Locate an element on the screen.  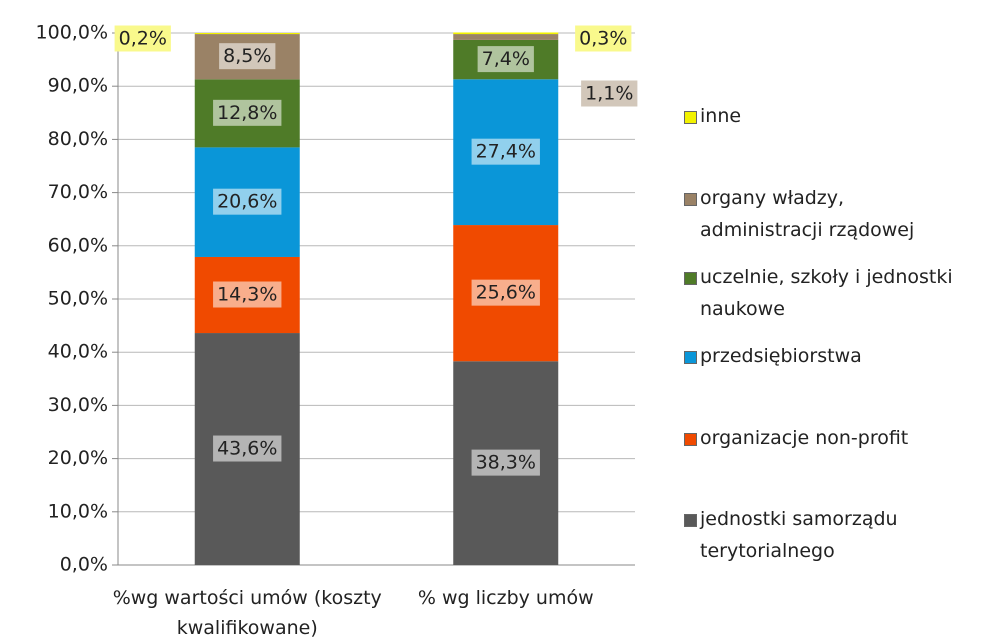
value-label: 27,4% is located at coordinates (506, 152).